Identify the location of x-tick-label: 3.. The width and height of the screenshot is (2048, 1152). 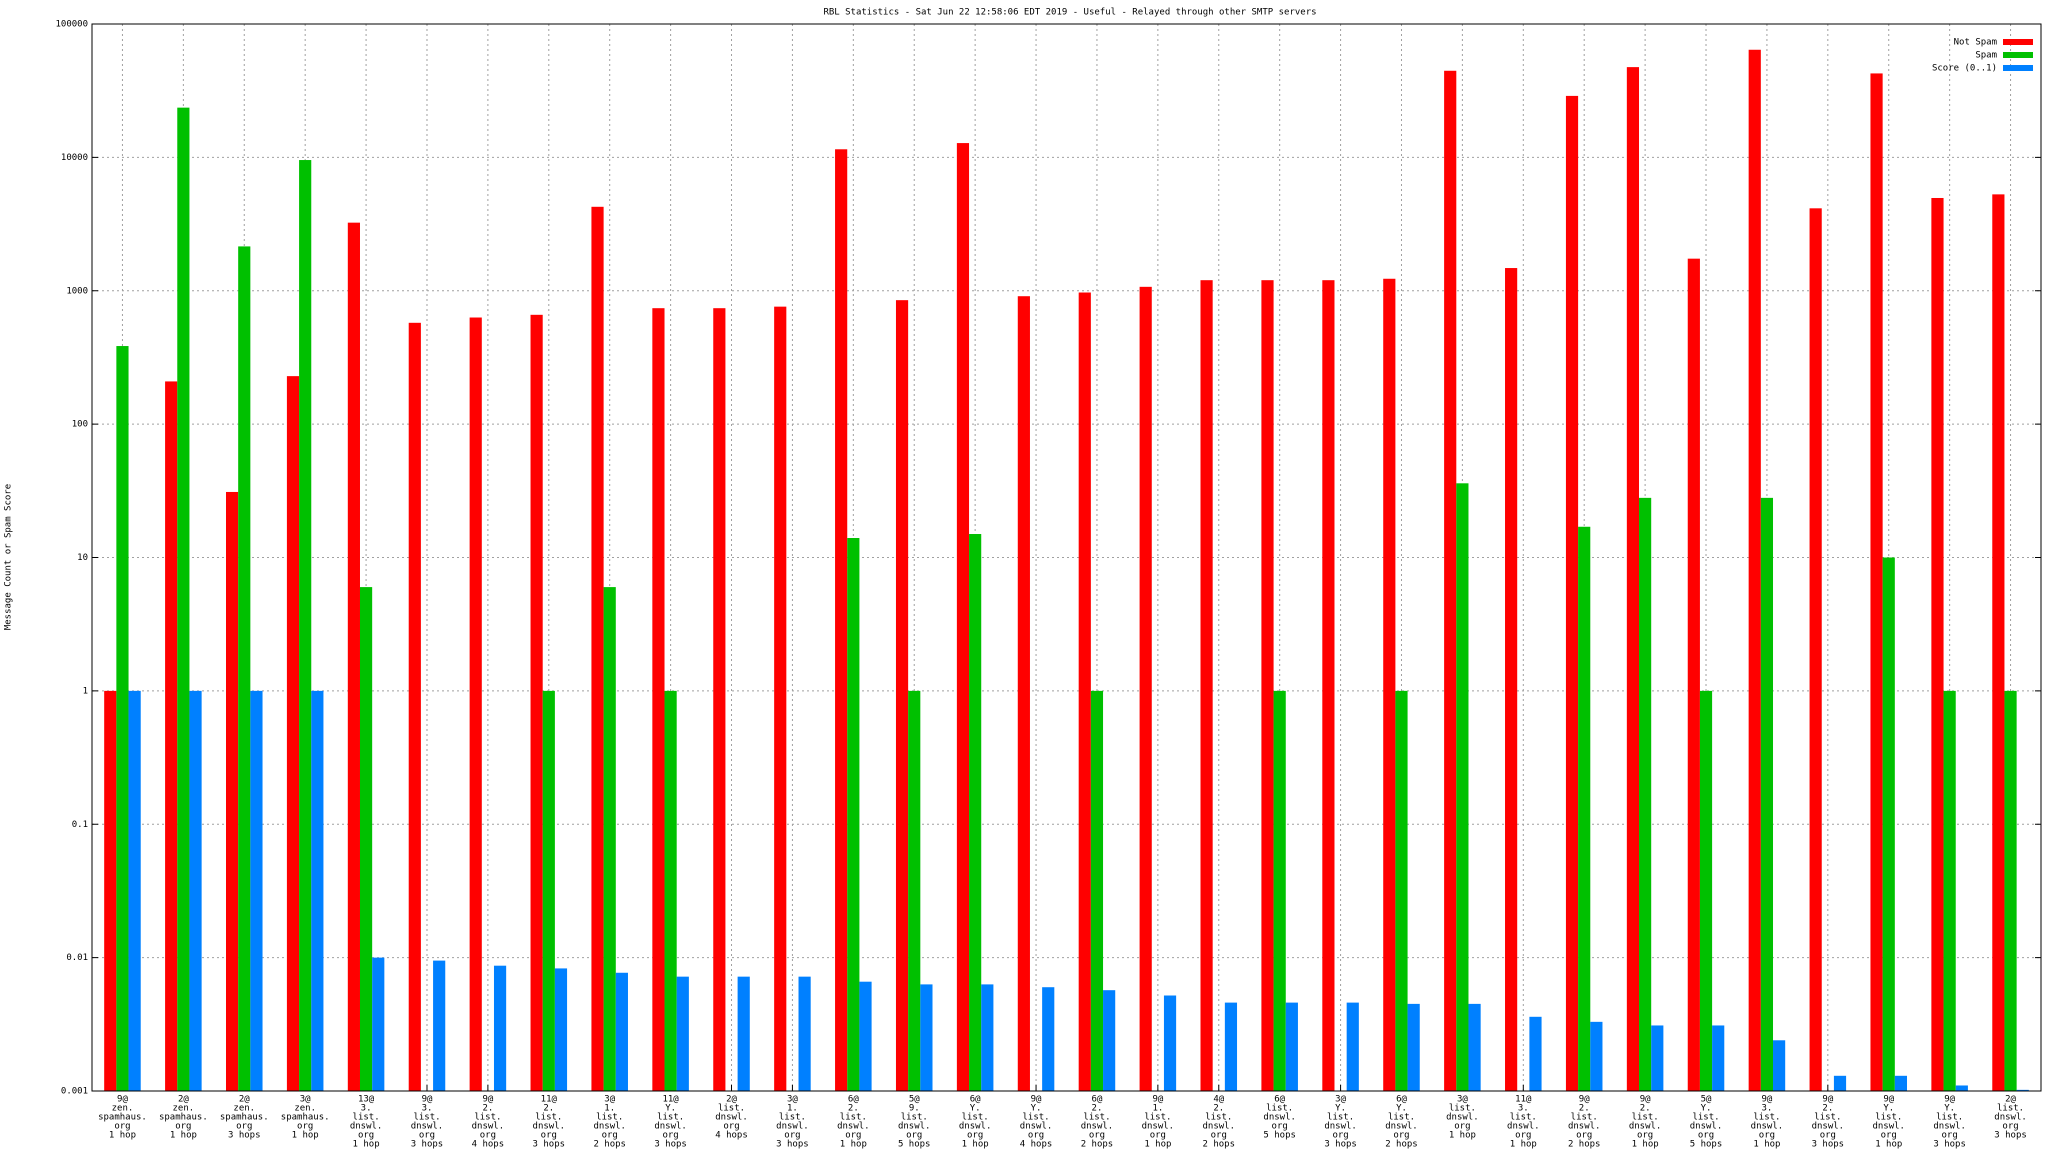
(1523, 1109).